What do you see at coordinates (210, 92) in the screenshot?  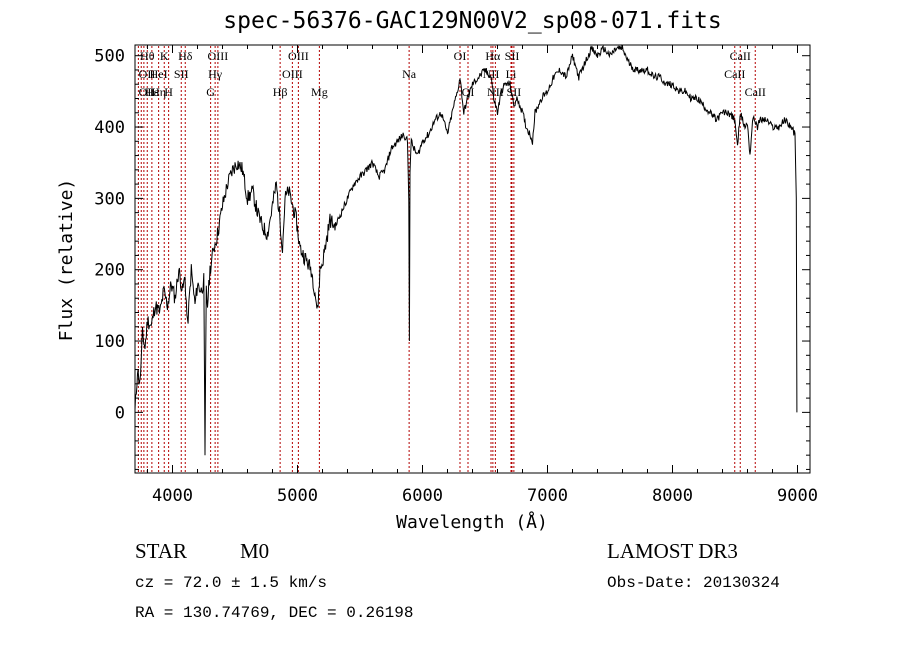 I see `spectral-line-label: G` at bounding box center [210, 92].